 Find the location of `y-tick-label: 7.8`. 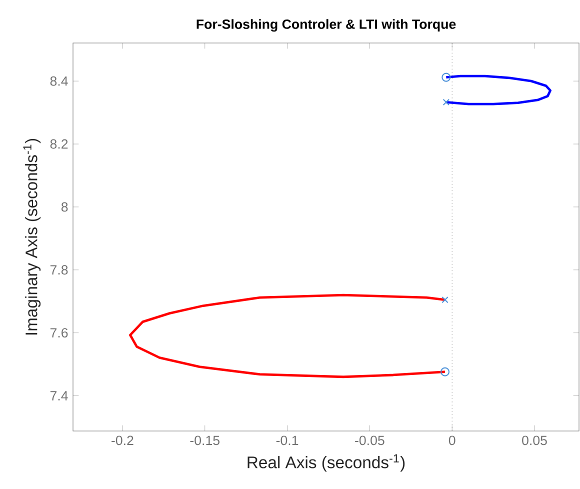

y-tick-label: 7.8 is located at coordinates (59, 270).